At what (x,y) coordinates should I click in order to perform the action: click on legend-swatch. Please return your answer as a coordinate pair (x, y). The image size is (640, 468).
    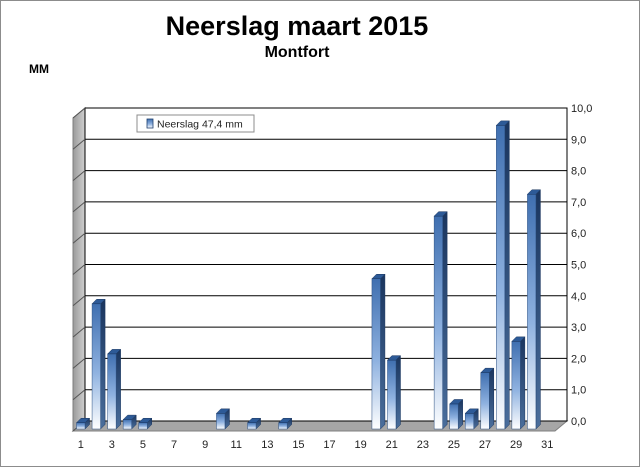
    Looking at the image, I should click on (150, 123).